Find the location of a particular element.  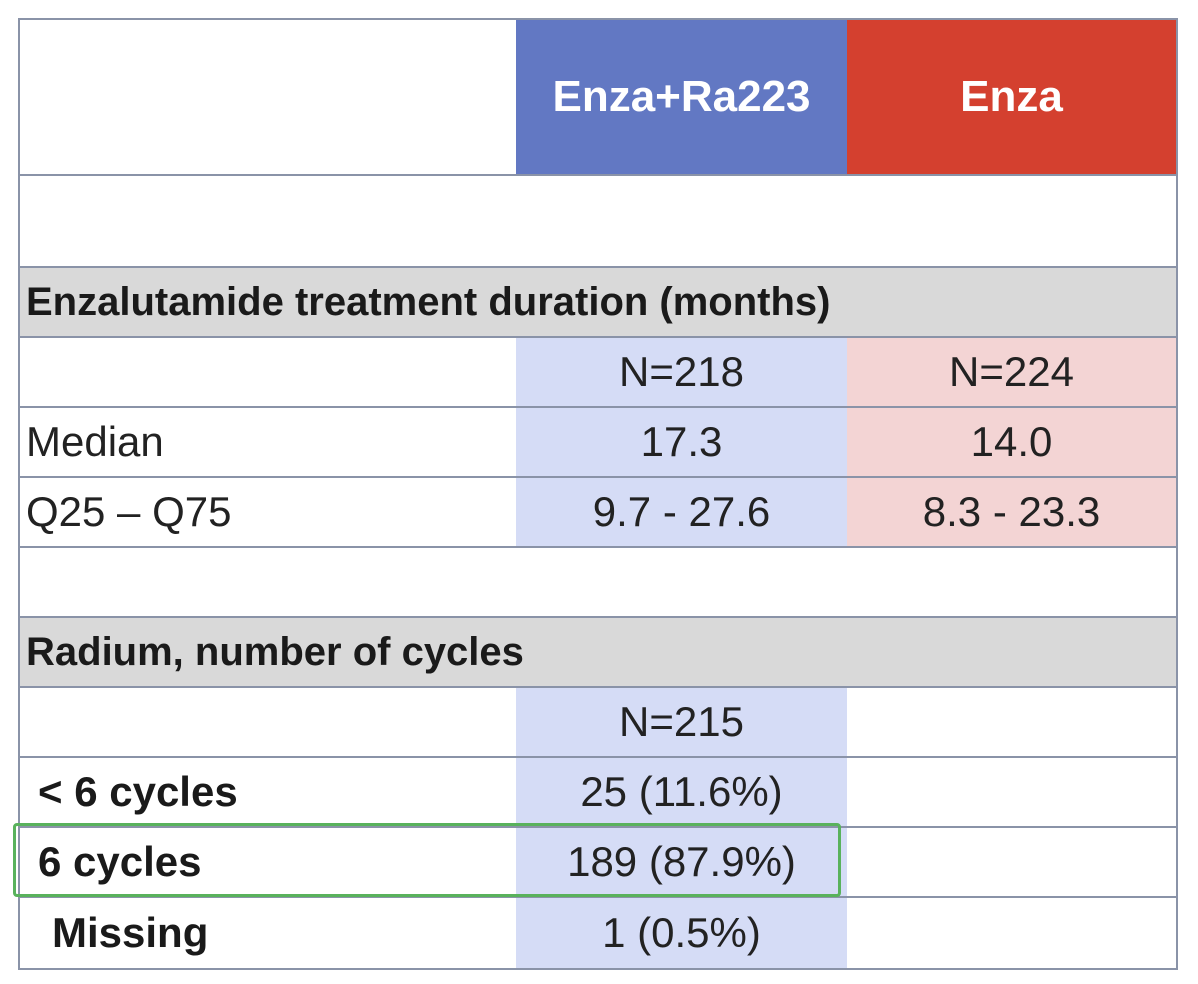

radium-missing-row: Missing 1 (0.5%) is located at coordinates (598, 933).